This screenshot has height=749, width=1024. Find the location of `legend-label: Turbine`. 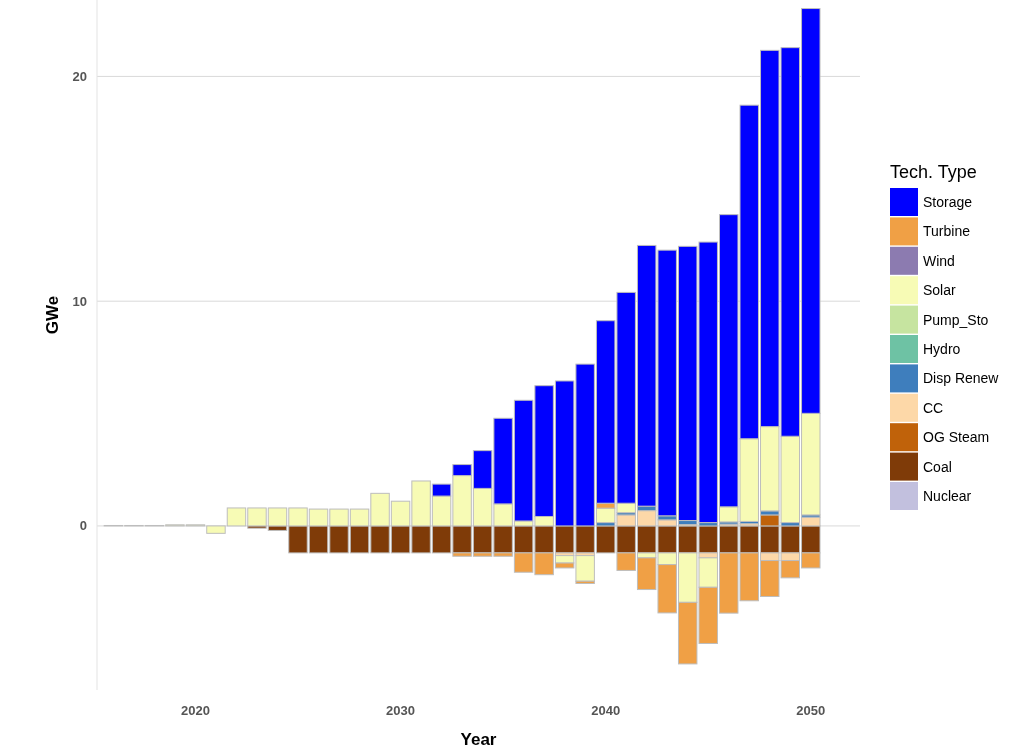

legend-label: Turbine is located at coordinates (947, 231).